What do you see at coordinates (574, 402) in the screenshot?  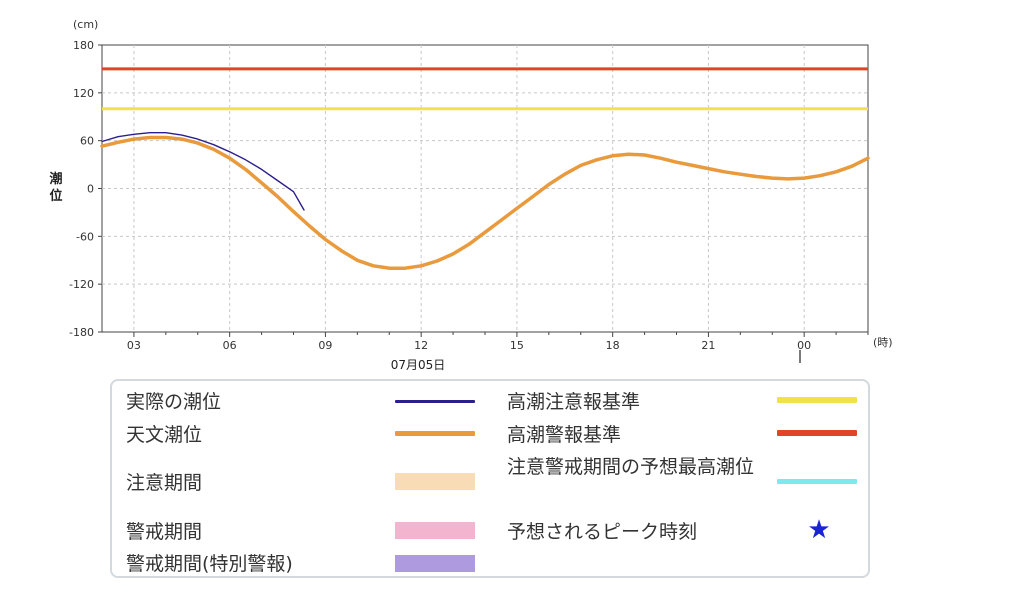 I see `legend-label-advisory-threshold: 高潮注意報基準` at bounding box center [574, 402].